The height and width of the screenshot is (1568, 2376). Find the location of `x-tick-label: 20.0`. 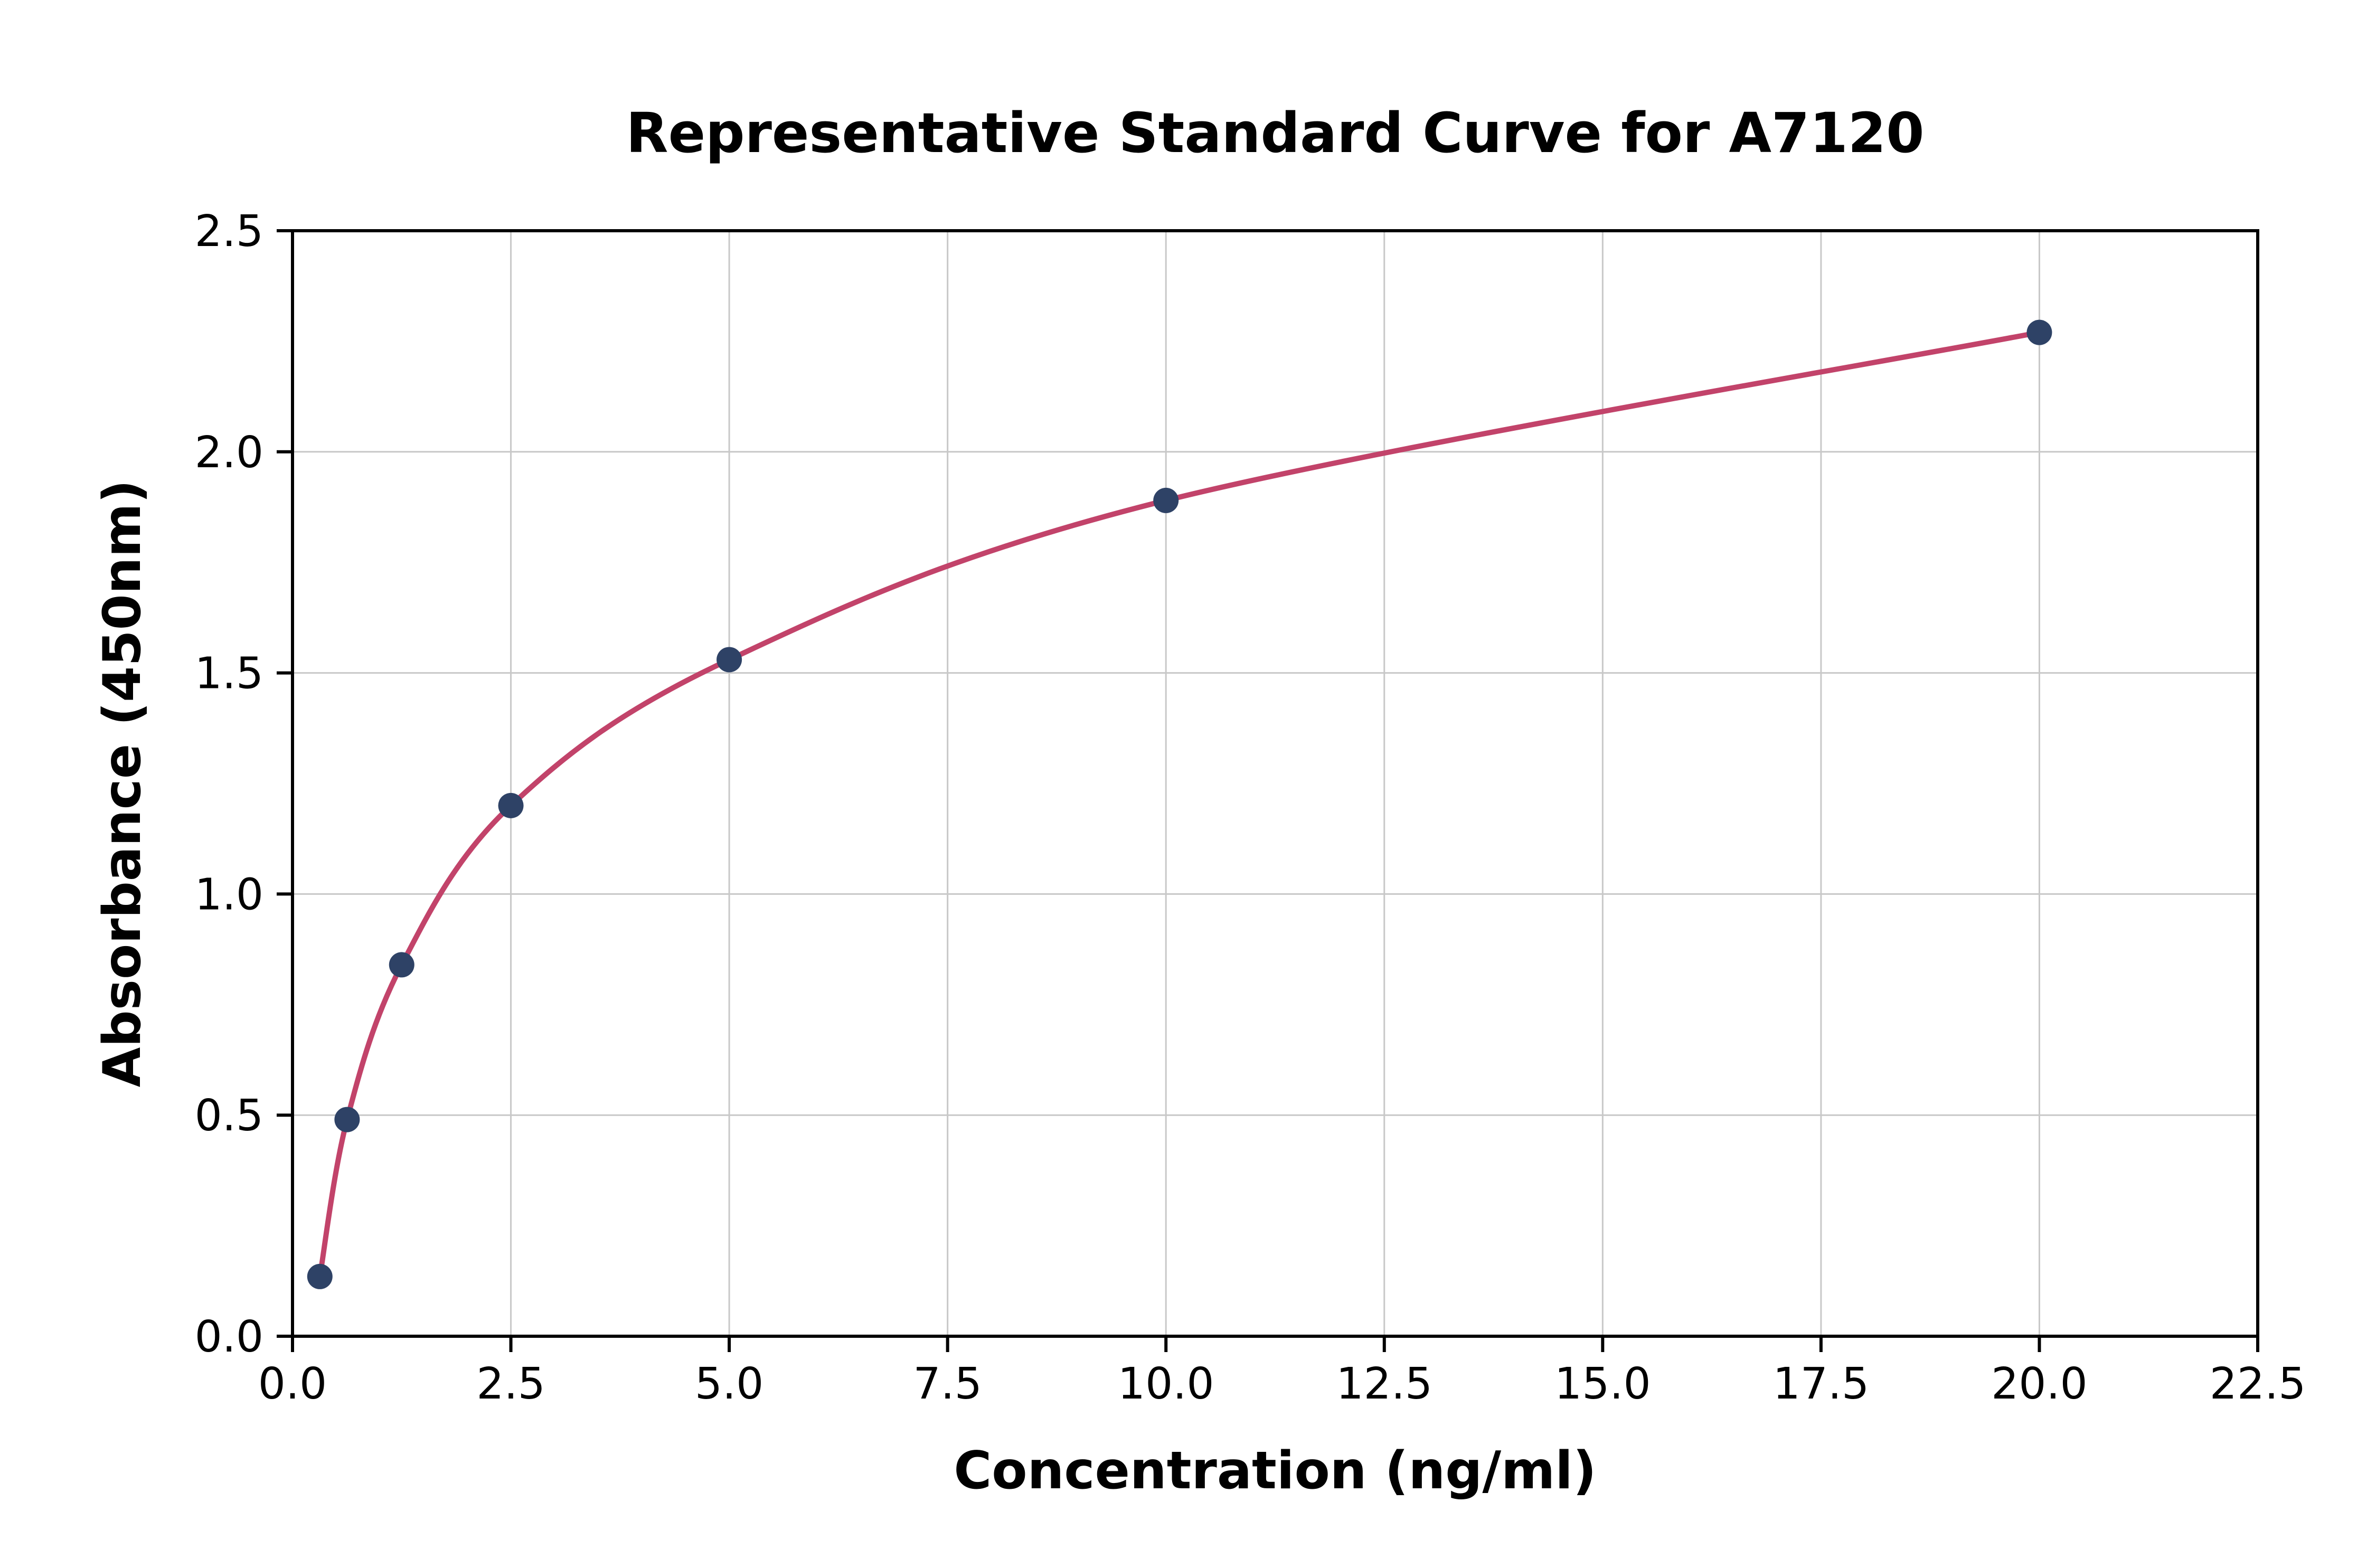

x-tick-label: 20.0 is located at coordinates (2040, 1384).